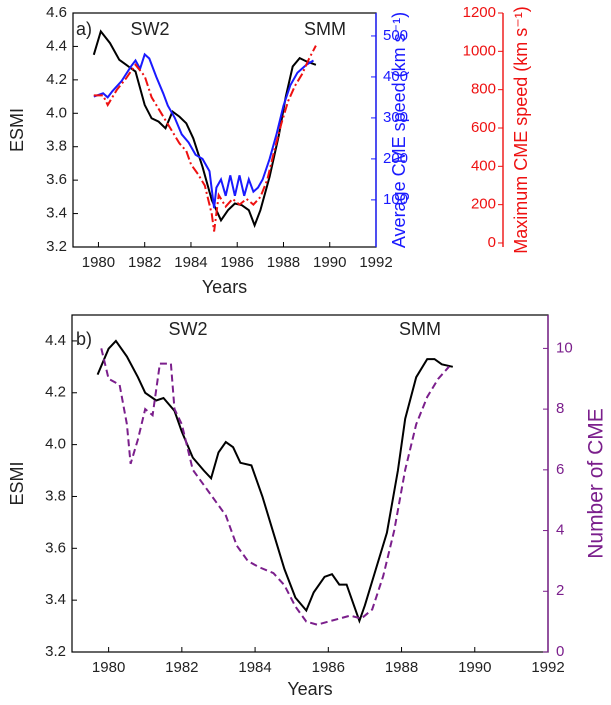 Image resolution: width=611 pixels, height=705 pixels. Describe the element at coordinates (564, 347) in the screenshot. I see `y2-tick-label: 10` at that location.